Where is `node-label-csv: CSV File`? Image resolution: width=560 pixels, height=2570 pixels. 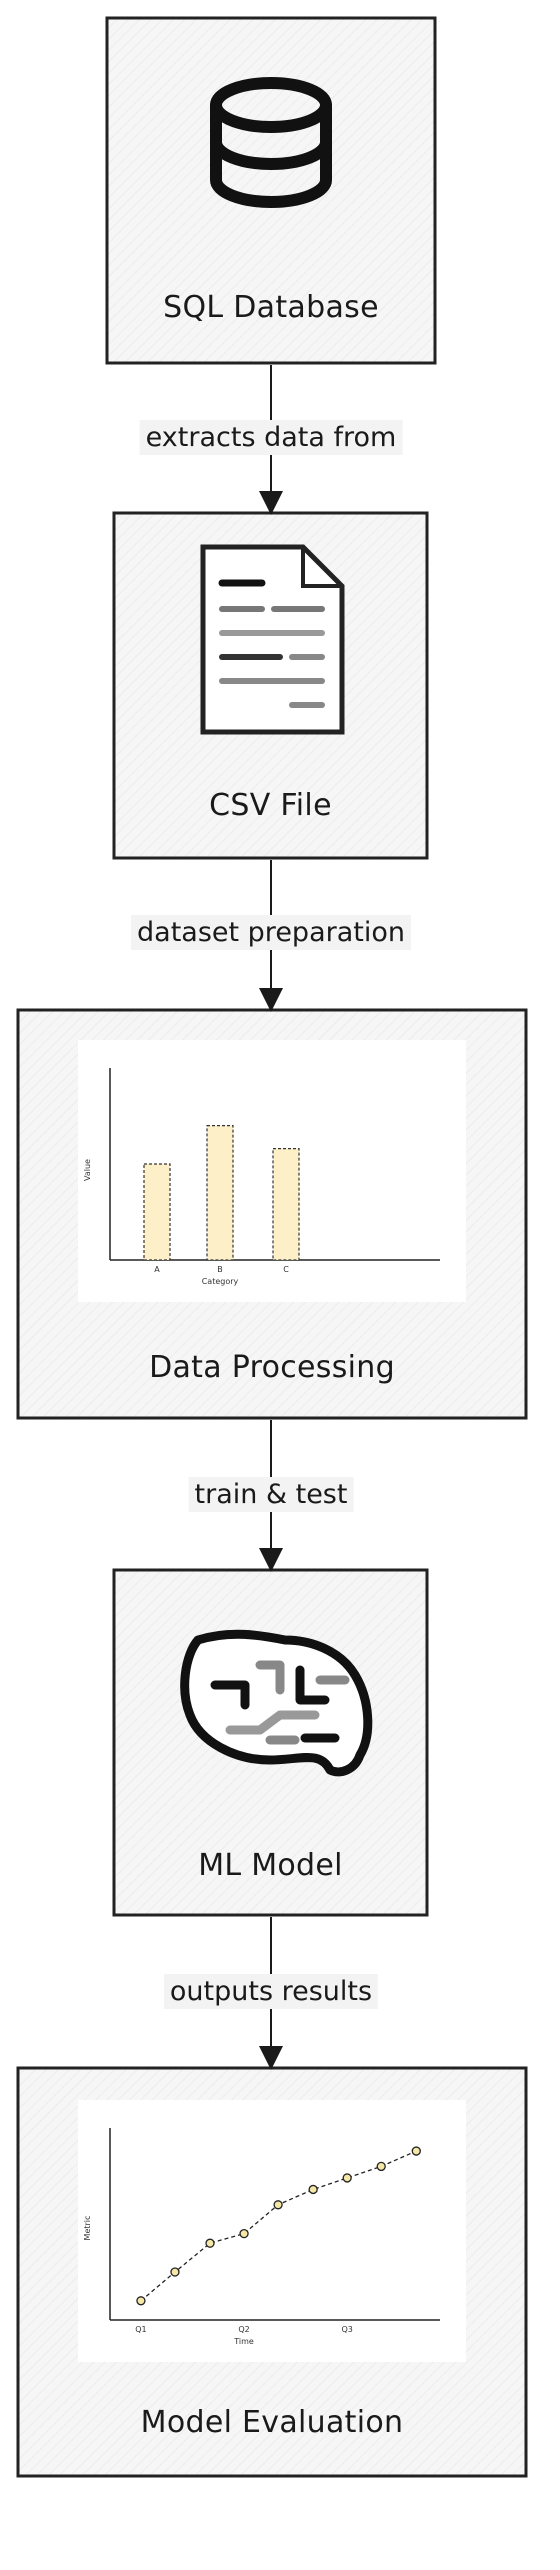
node-label-csv: CSV File is located at coordinates (270, 805).